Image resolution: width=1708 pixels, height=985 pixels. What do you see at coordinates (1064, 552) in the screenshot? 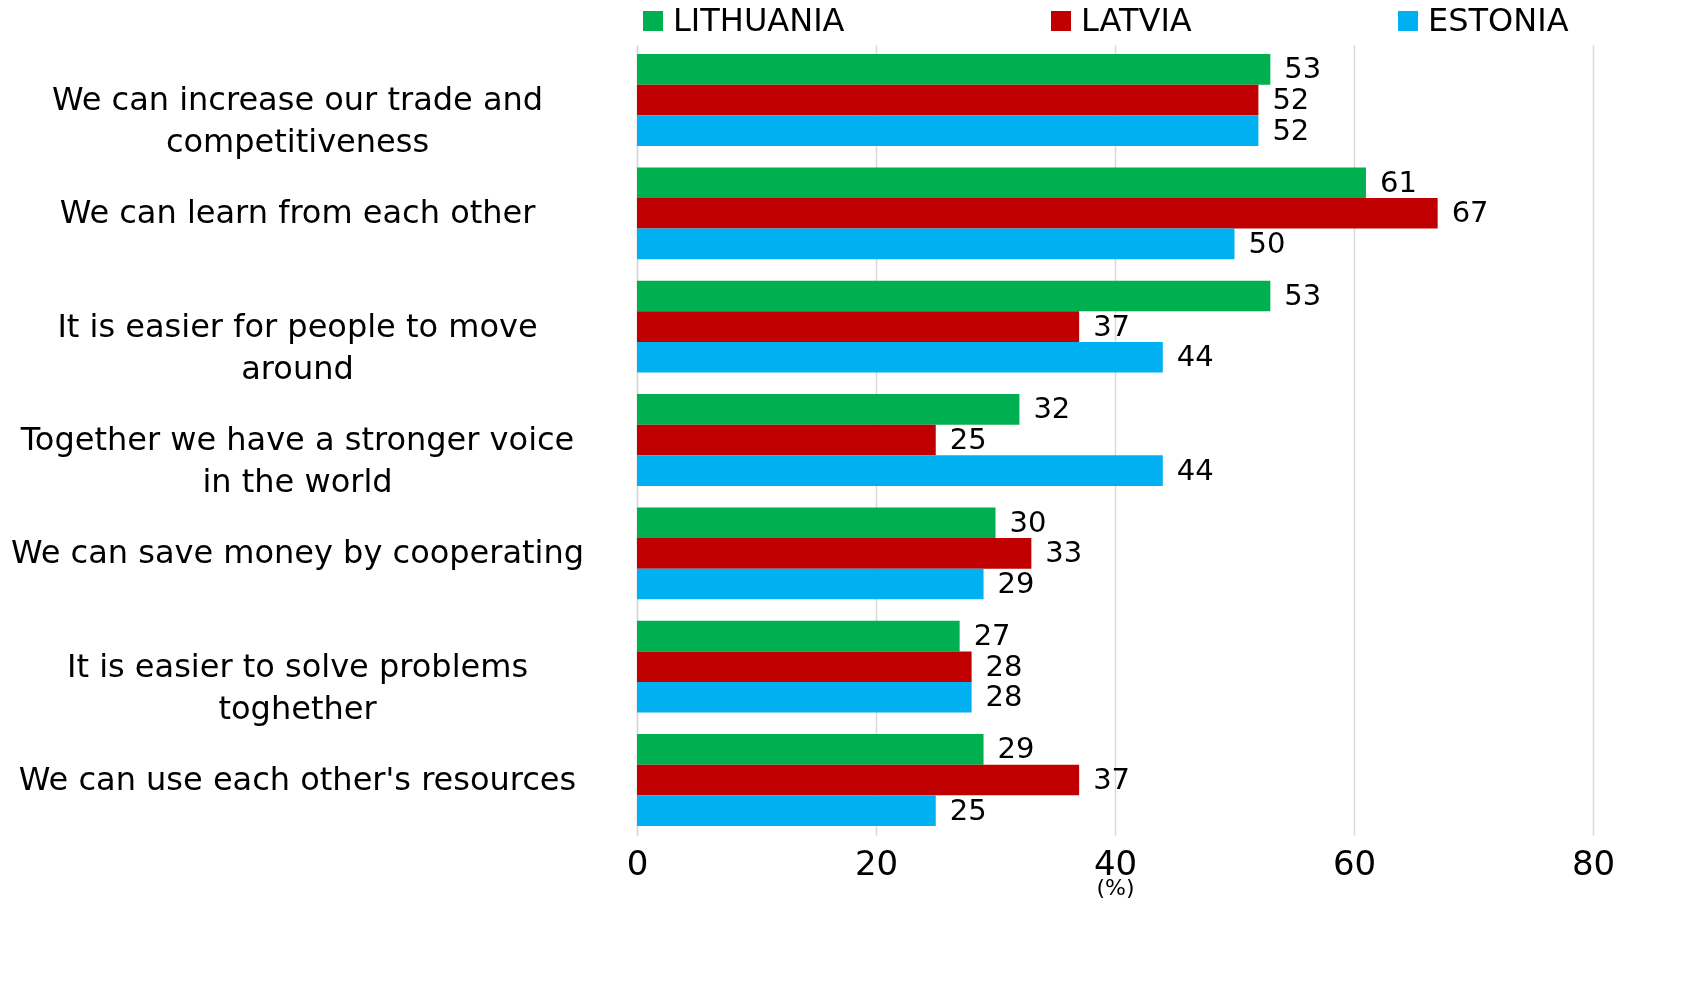
I see `data-label: 33` at bounding box center [1064, 552].